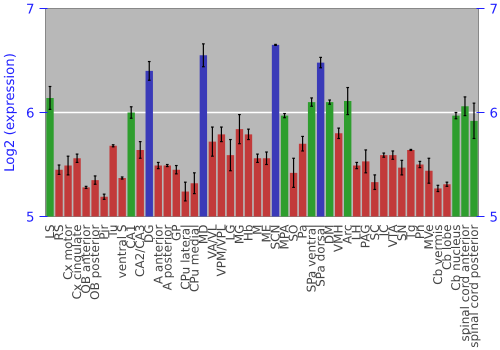 This screenshot has width=500, height=350. I want to click on y2-tick-label: 7, so click(494, 10).